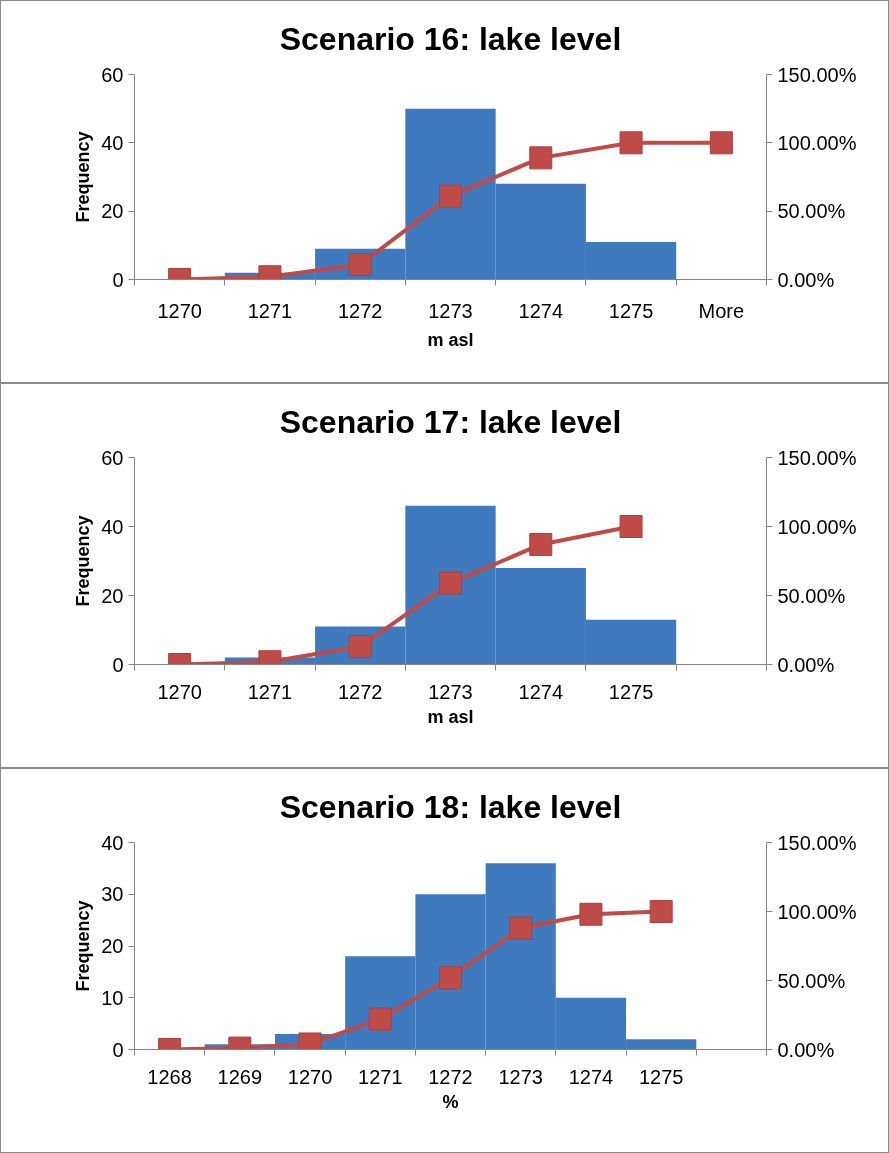  I want to click on chart-title: Scenario 16: lake level, so click(450, 39).